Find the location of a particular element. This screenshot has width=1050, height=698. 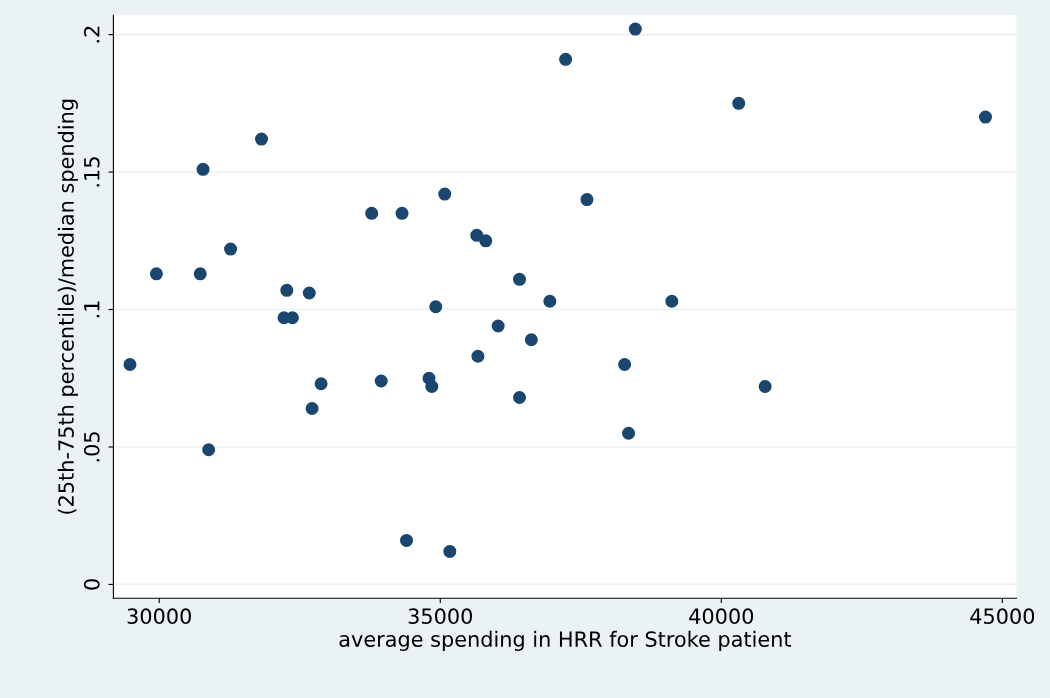

y-tick-label: .2 is located at coordinates (91, 34).